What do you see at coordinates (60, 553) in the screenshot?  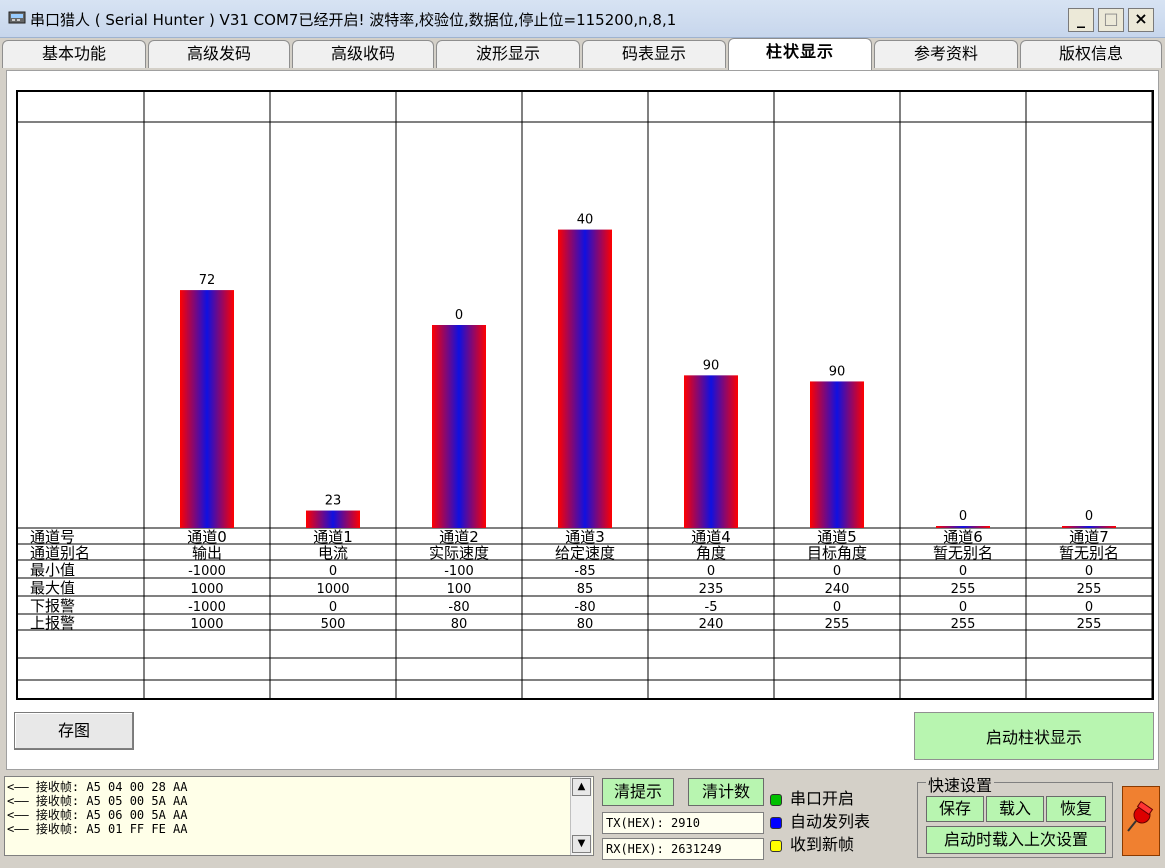 I see `row-label: 通道别名` at bounding box center [60, 553].